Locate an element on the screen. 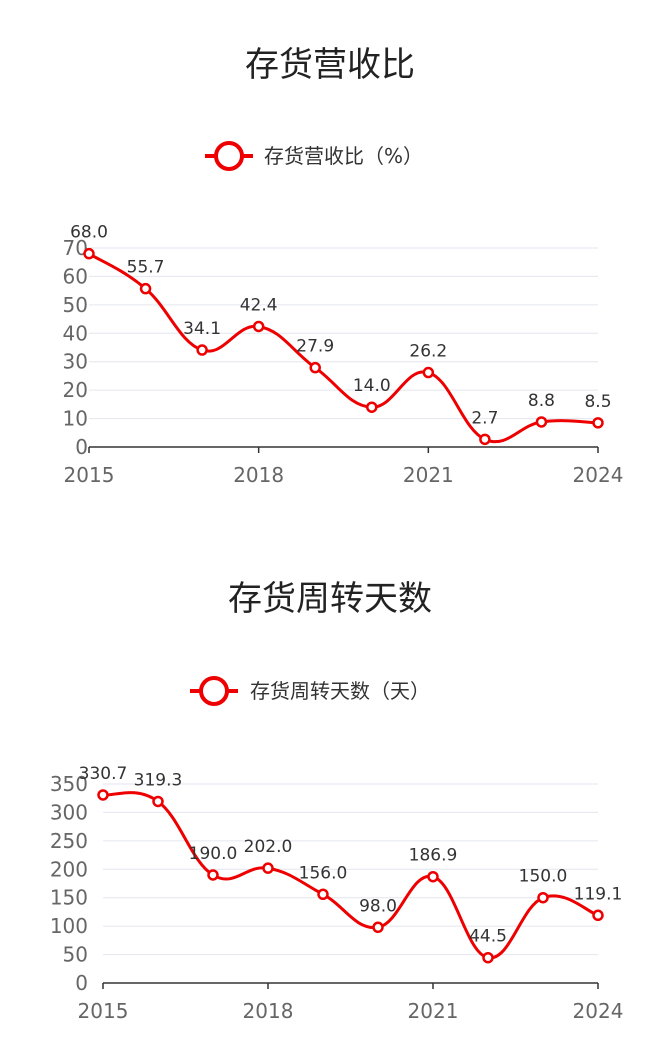 Image resolution: width=660 pixels, height=1060 pixels. data-label: 8.8 is located at coordinates (541, 401).